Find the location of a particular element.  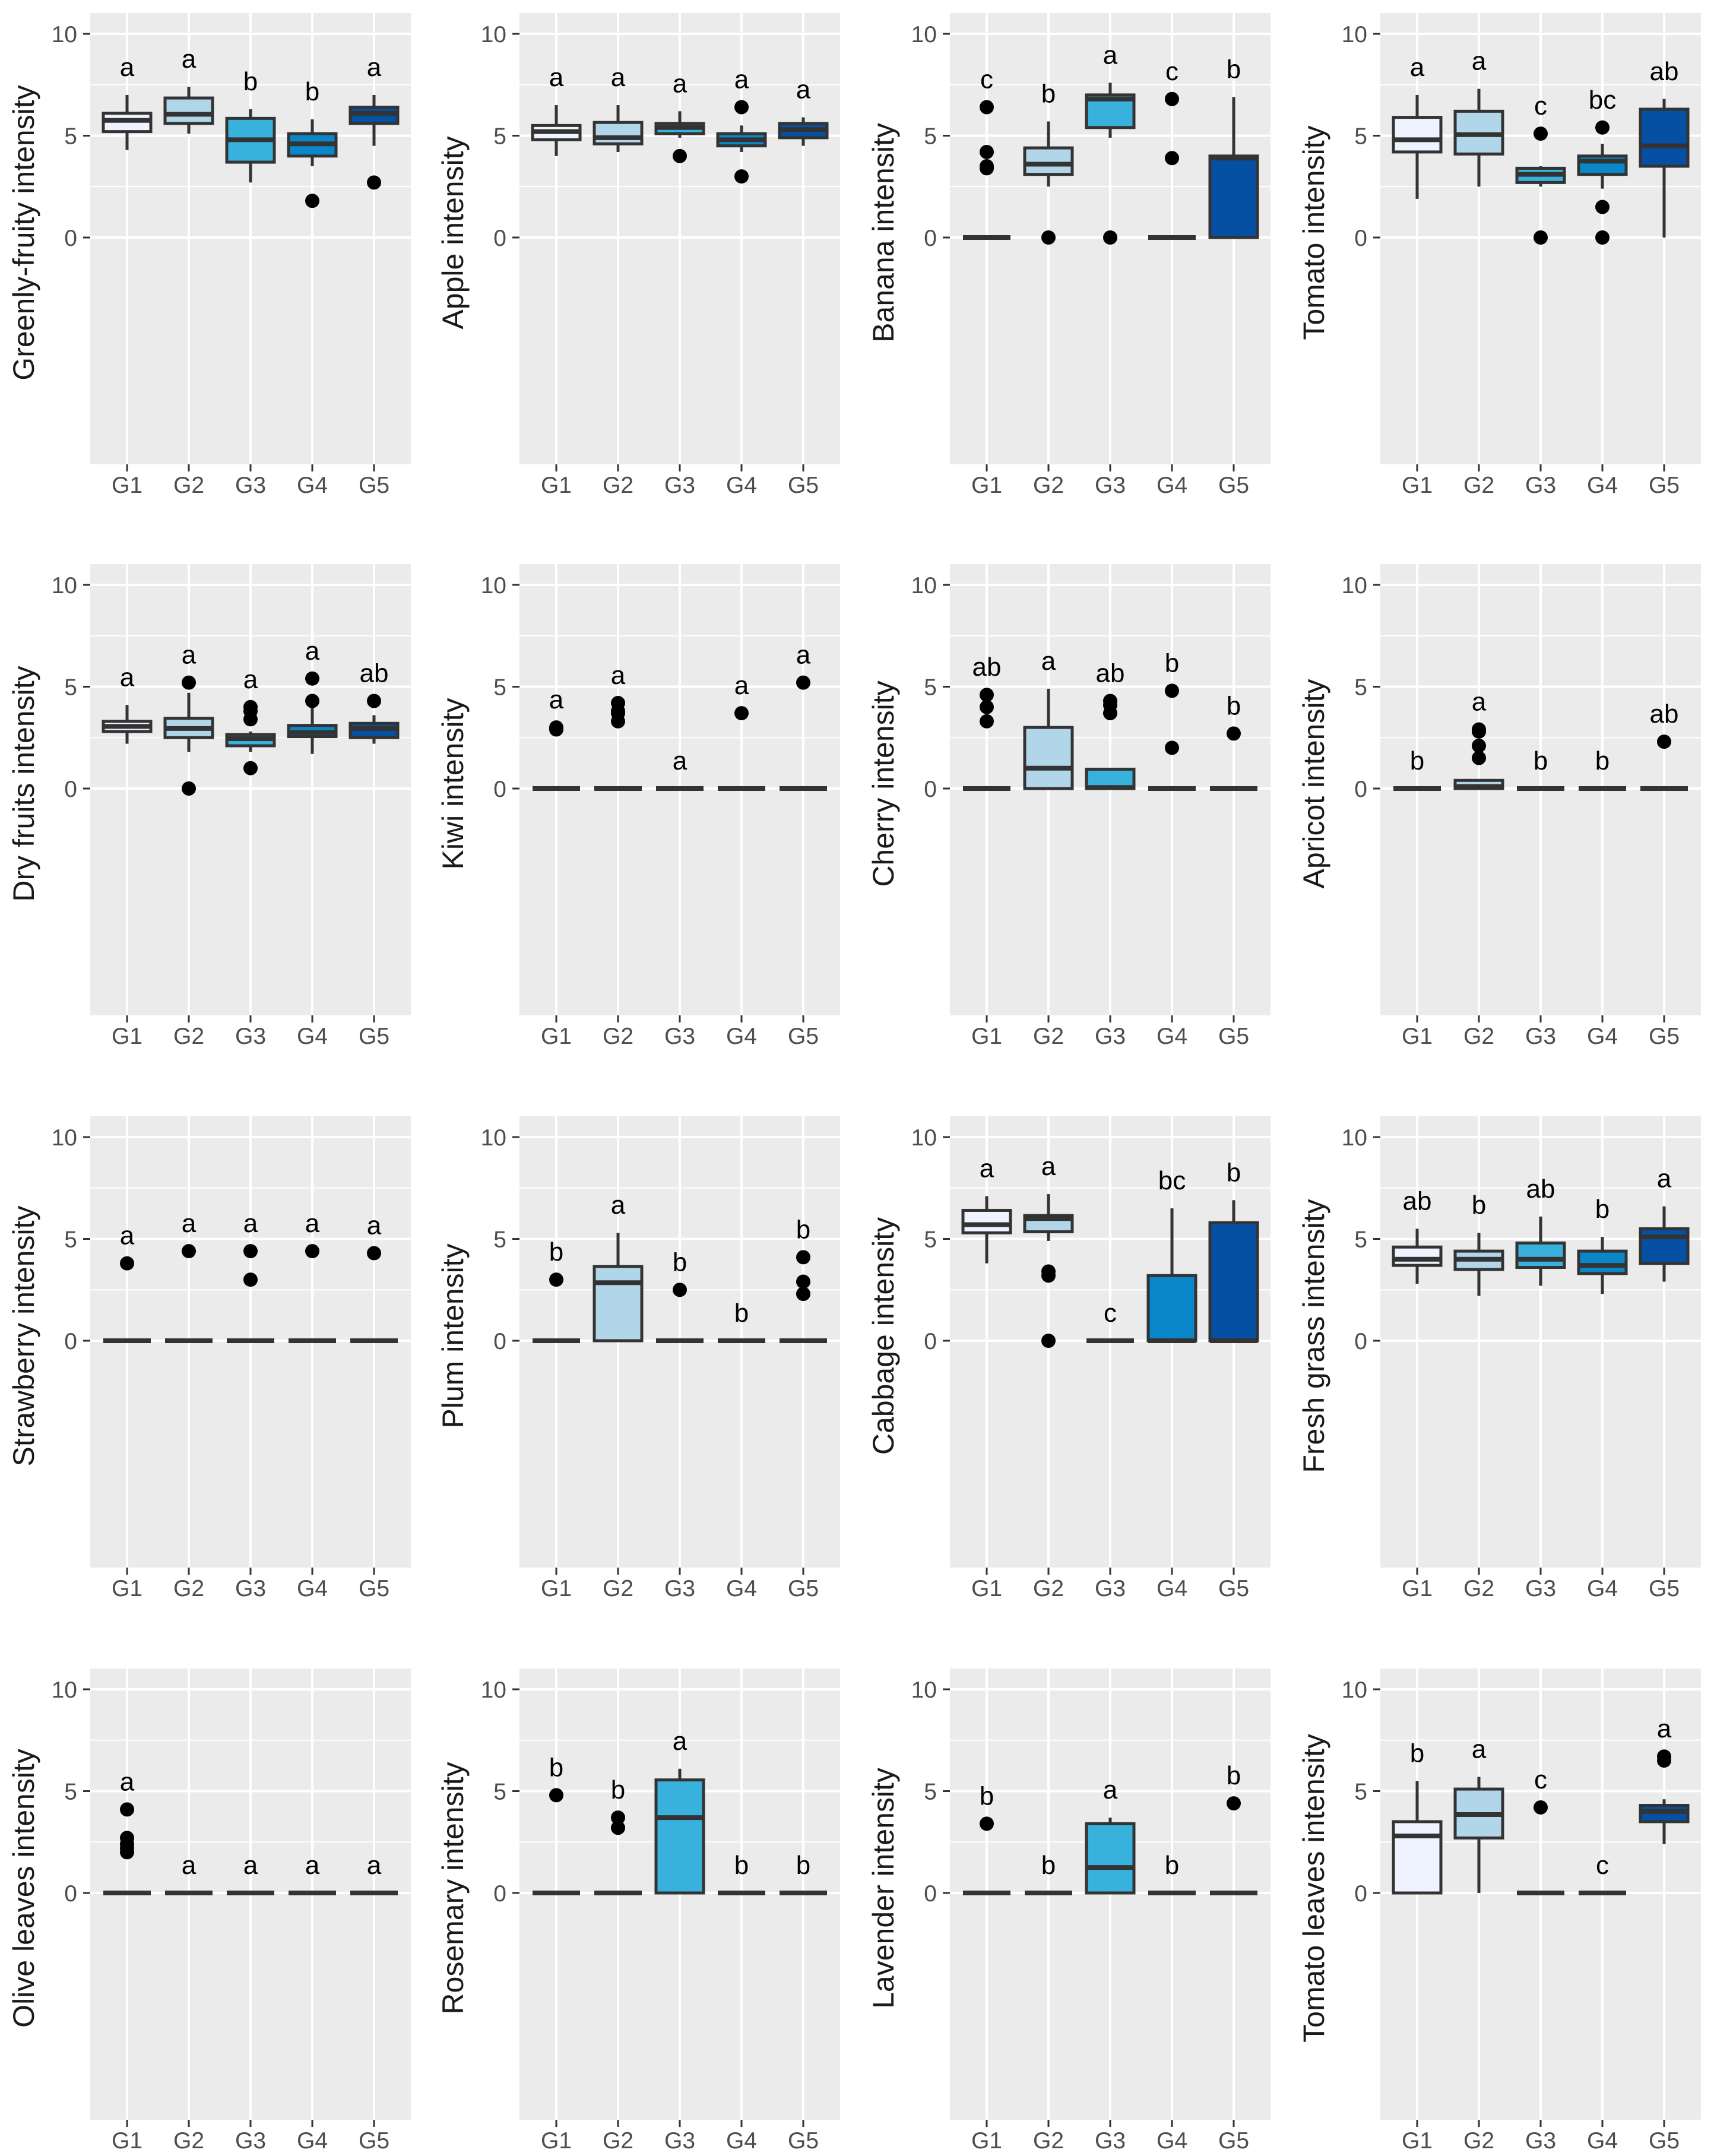

y-tick-label: 10 is located at coordinates (64, 35).